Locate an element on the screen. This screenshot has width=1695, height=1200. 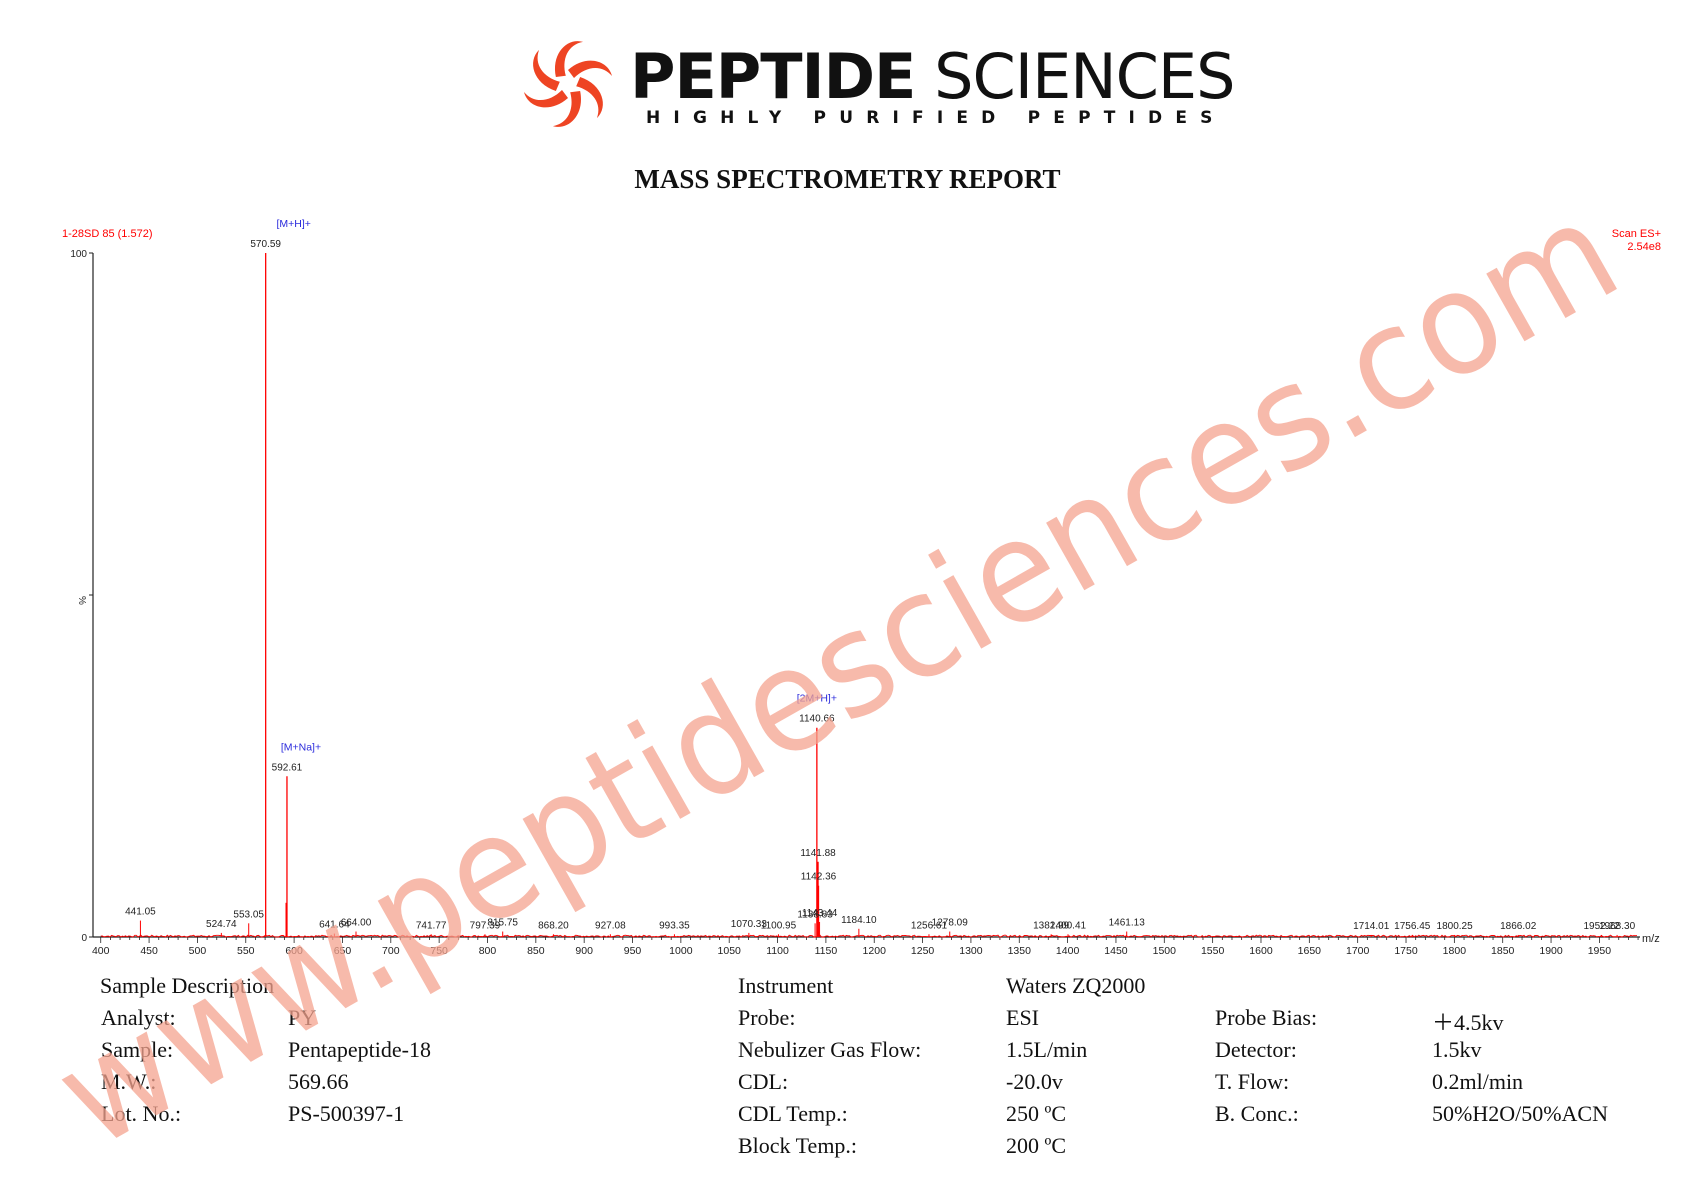
x-tick-label: 1550 is located at coordinates (1213, 951).